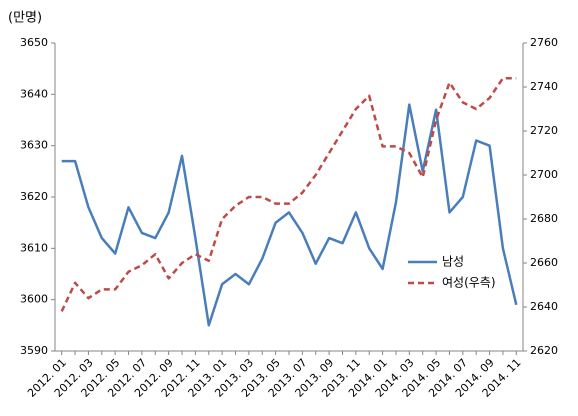 The image size is (578, 416). I want to click on y2-tick-label: 2660, so click(544, 262).